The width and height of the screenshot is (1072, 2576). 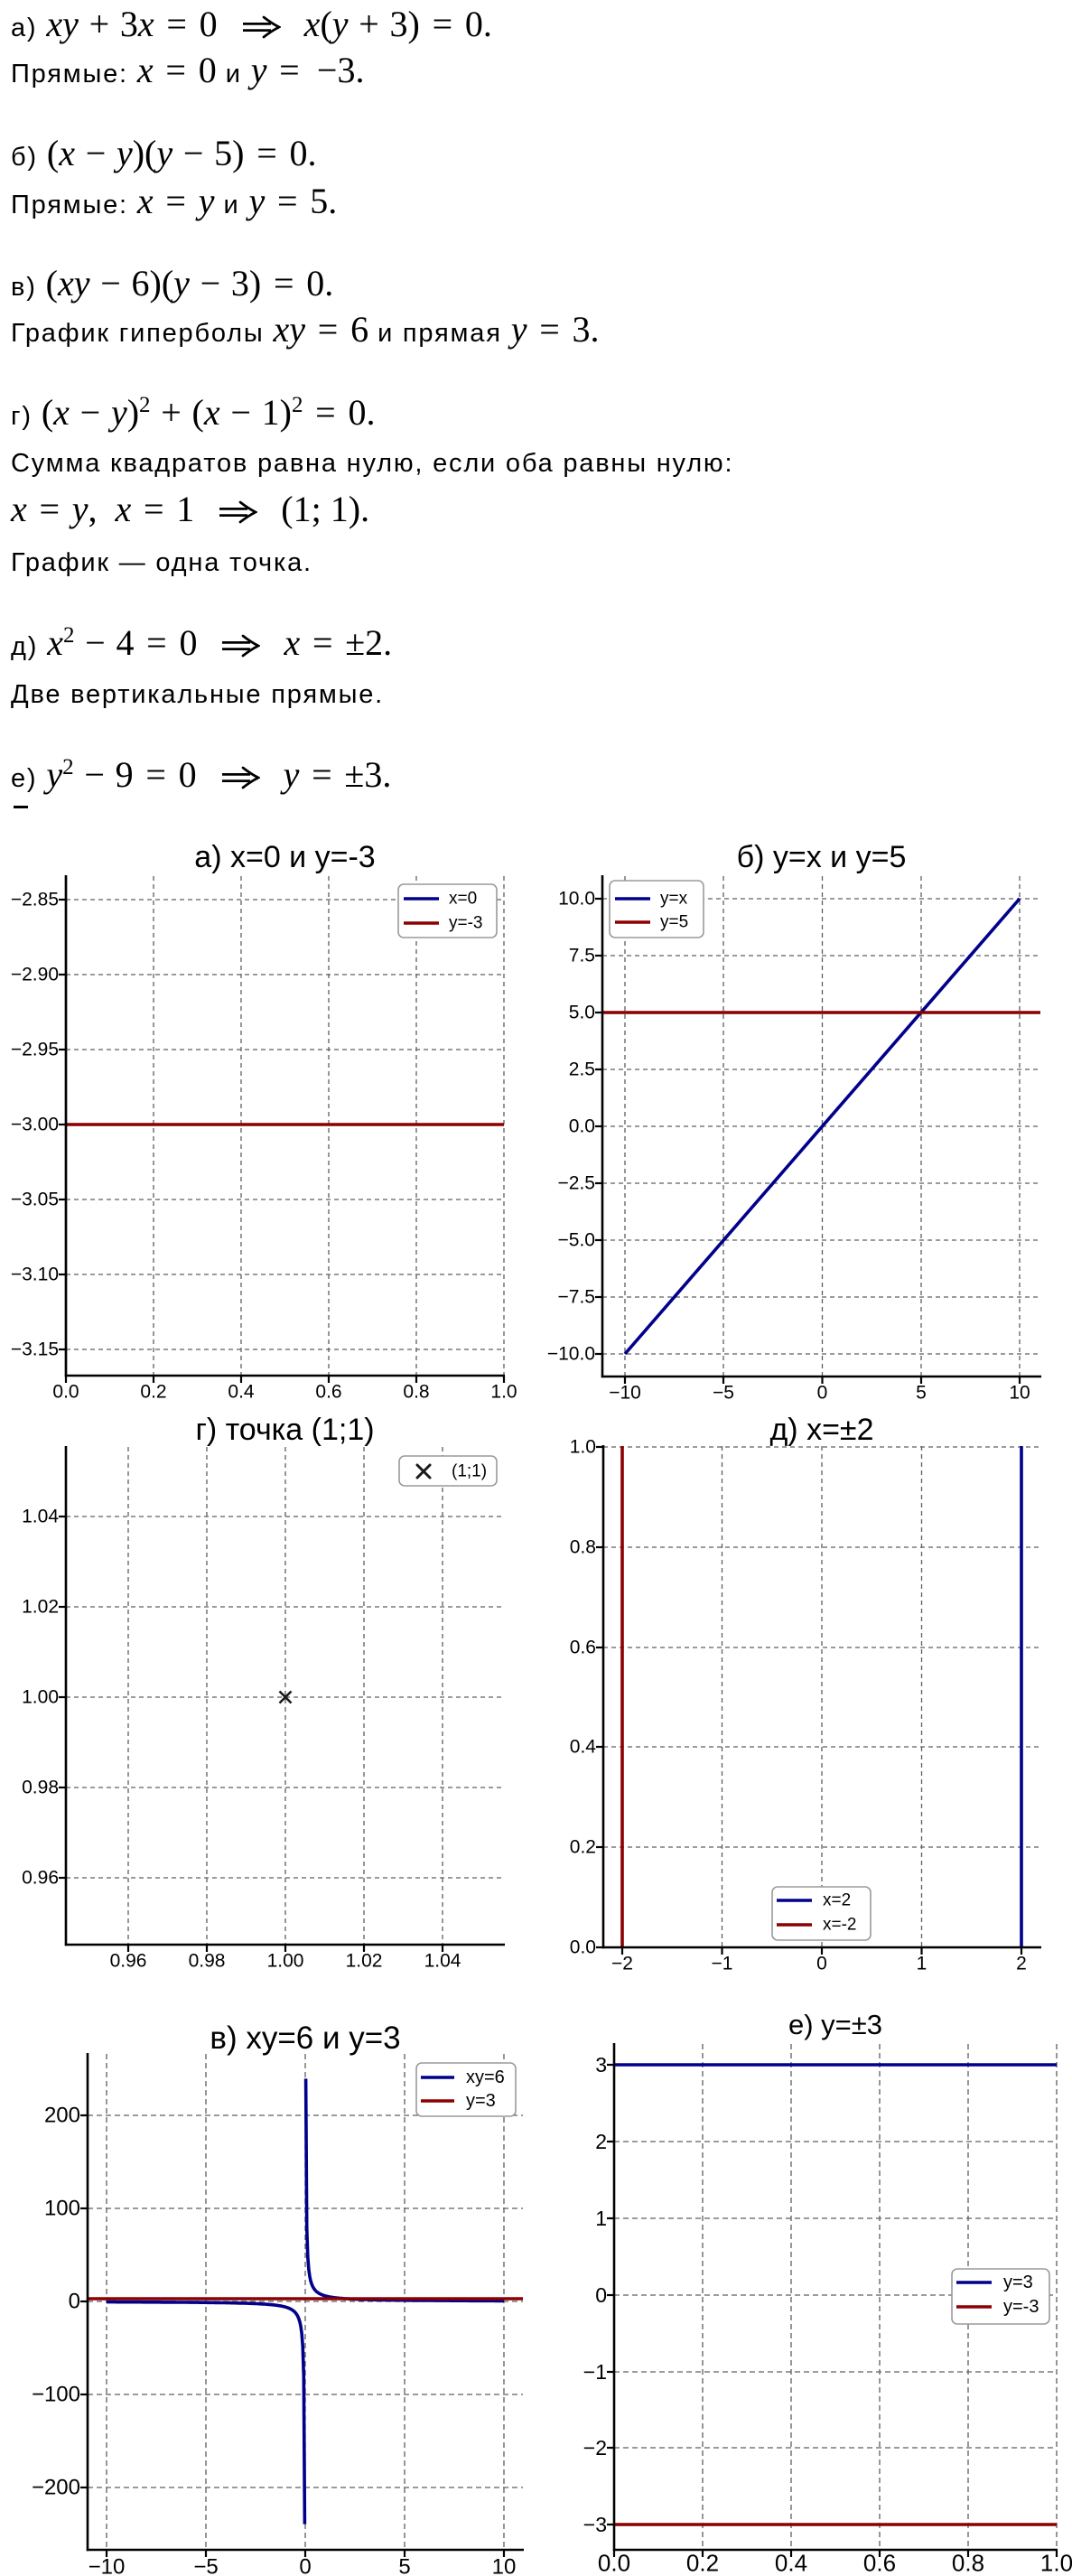 I want to click on svg-text: −7.5, so click(x=576, y=1298).